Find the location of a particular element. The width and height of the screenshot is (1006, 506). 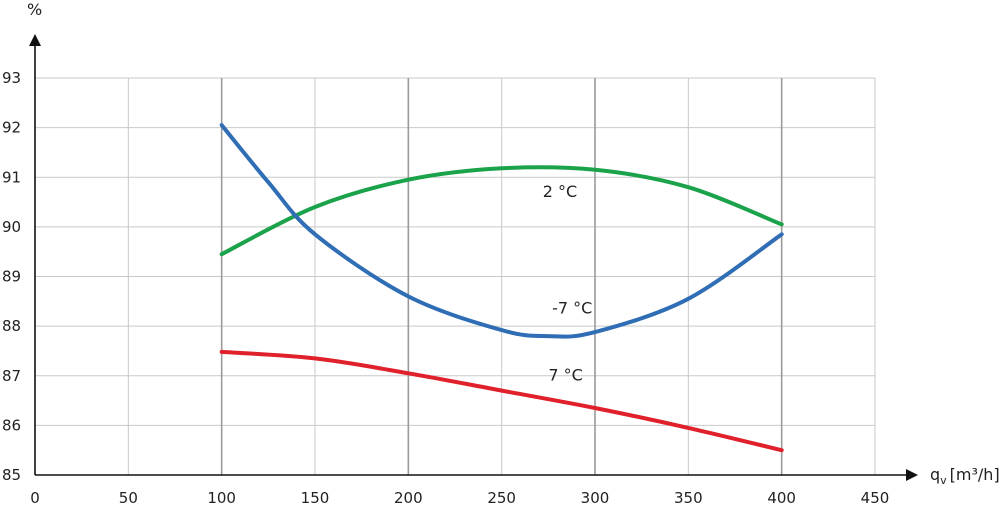

series-label-2c: 2 °C is located at coordinates (560, 191).